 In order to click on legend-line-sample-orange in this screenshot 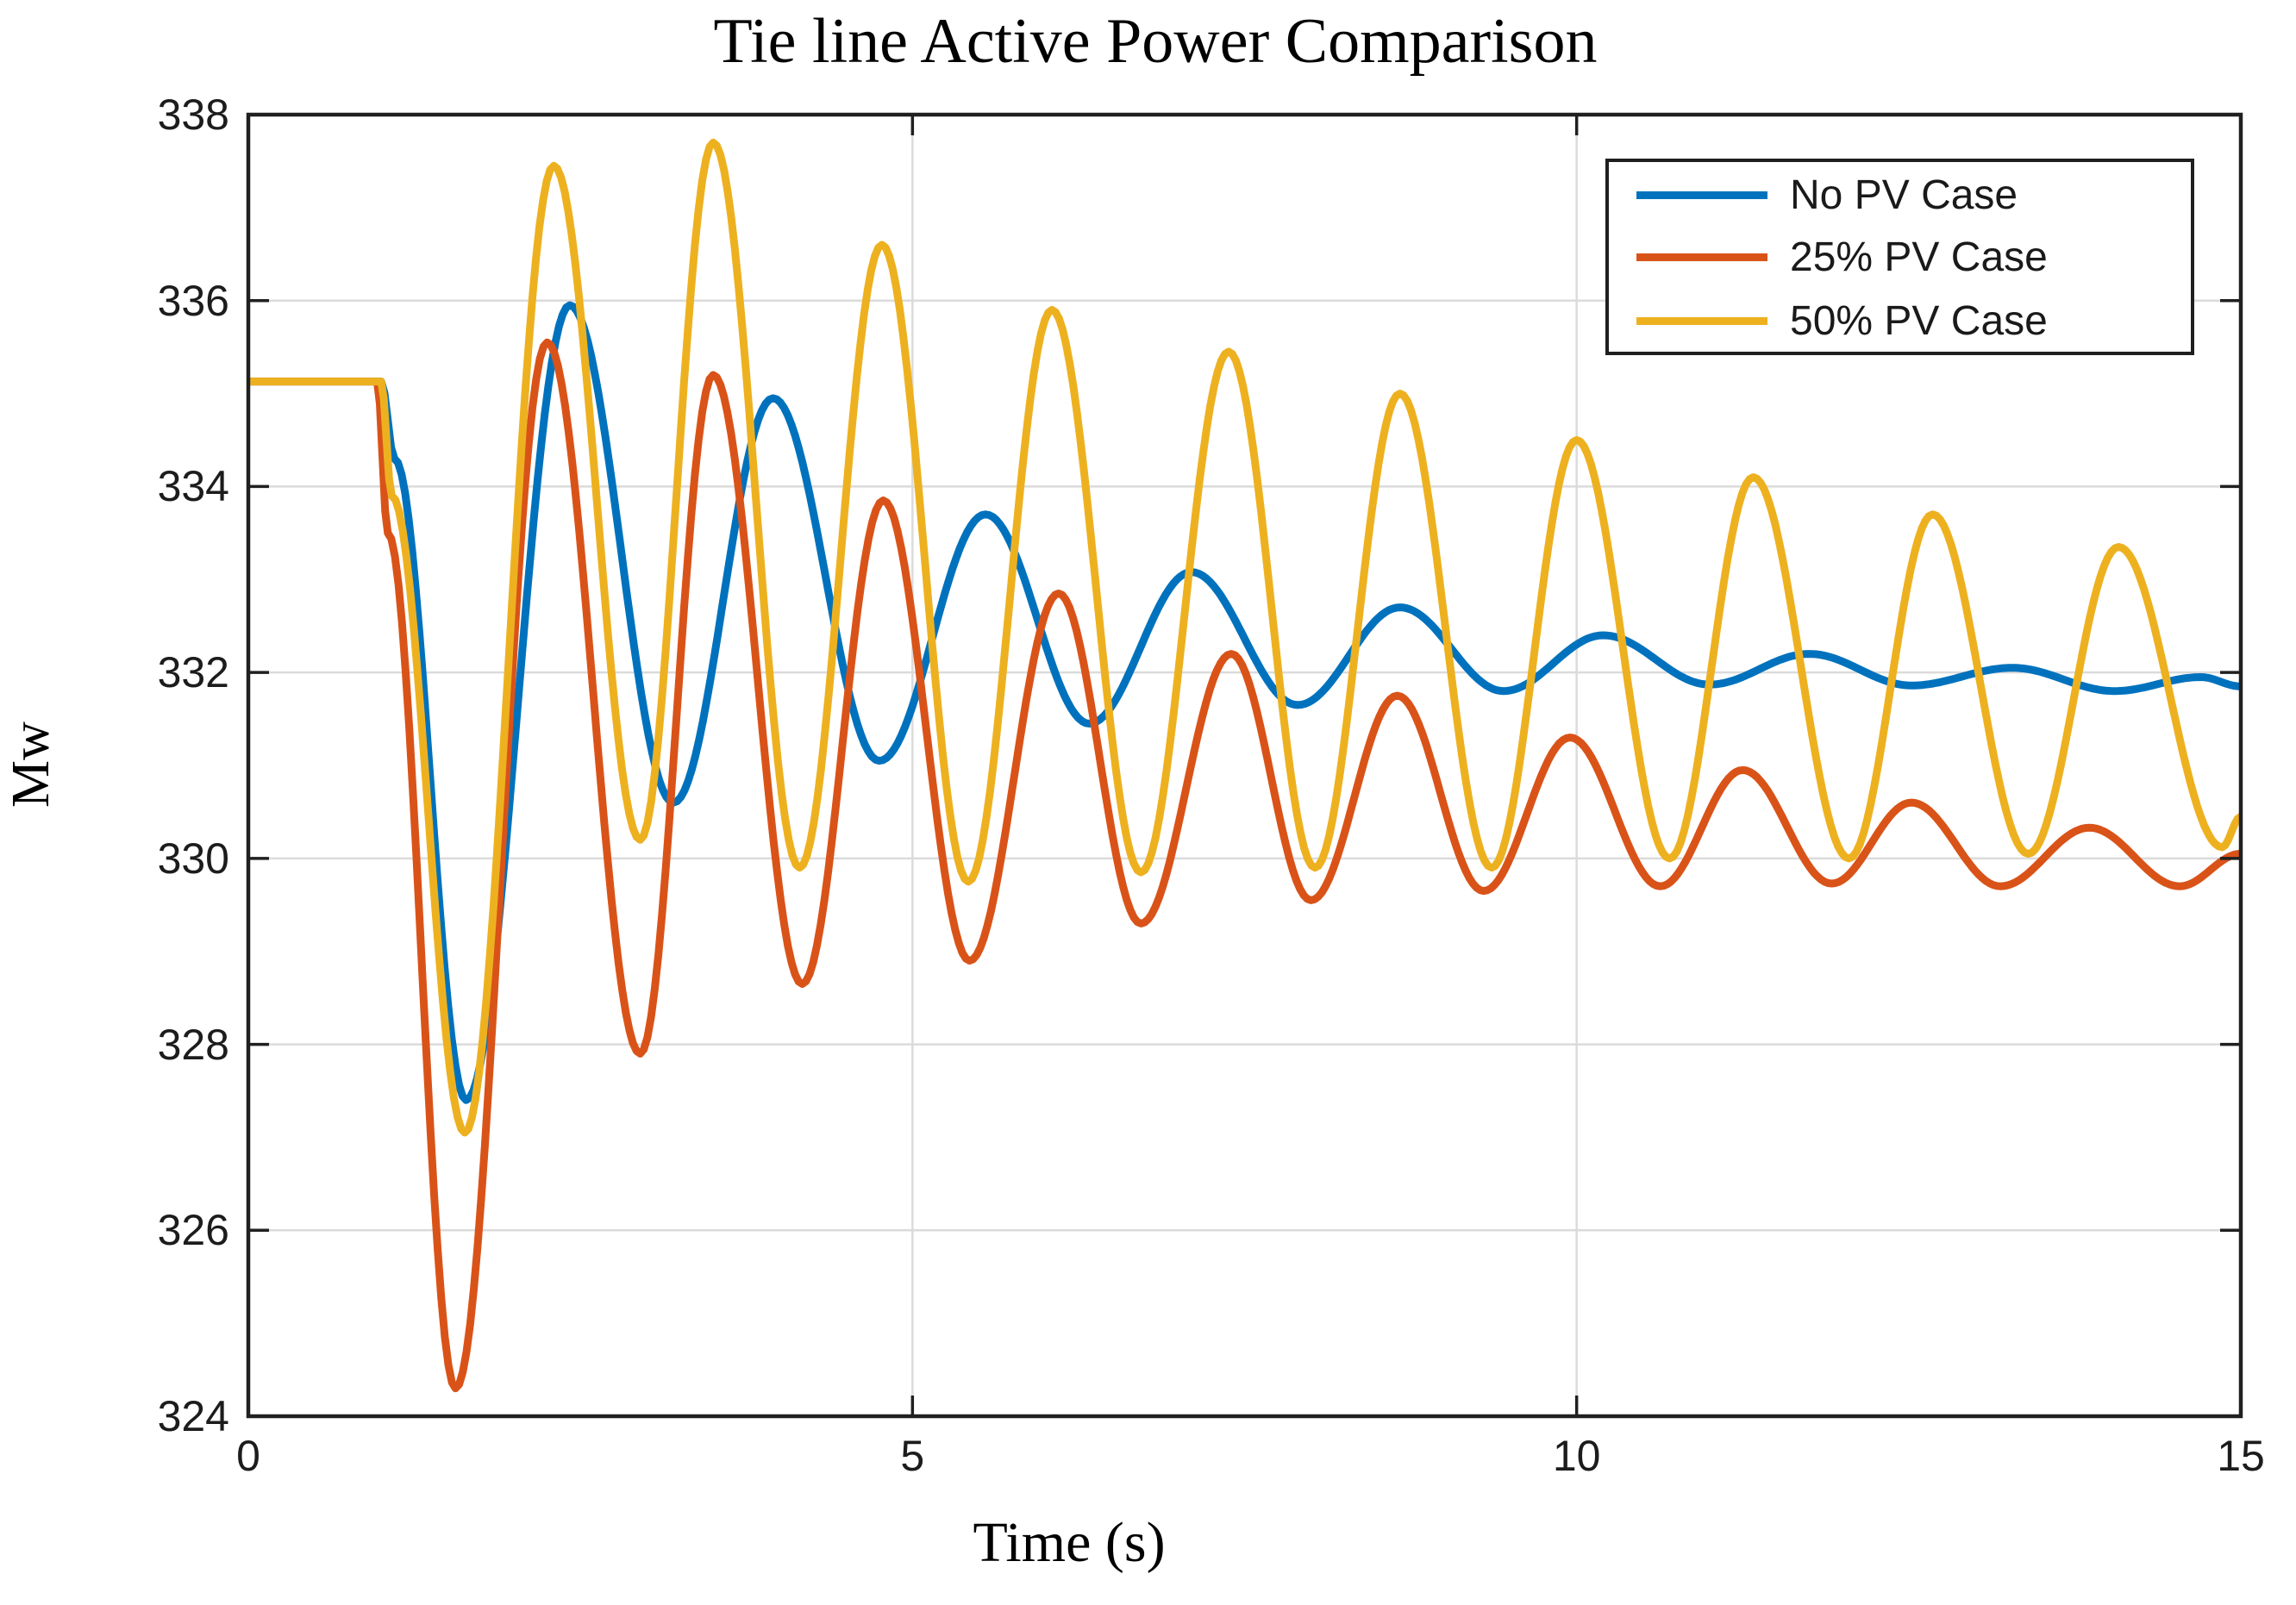, I will do `click(1701, 257)`.